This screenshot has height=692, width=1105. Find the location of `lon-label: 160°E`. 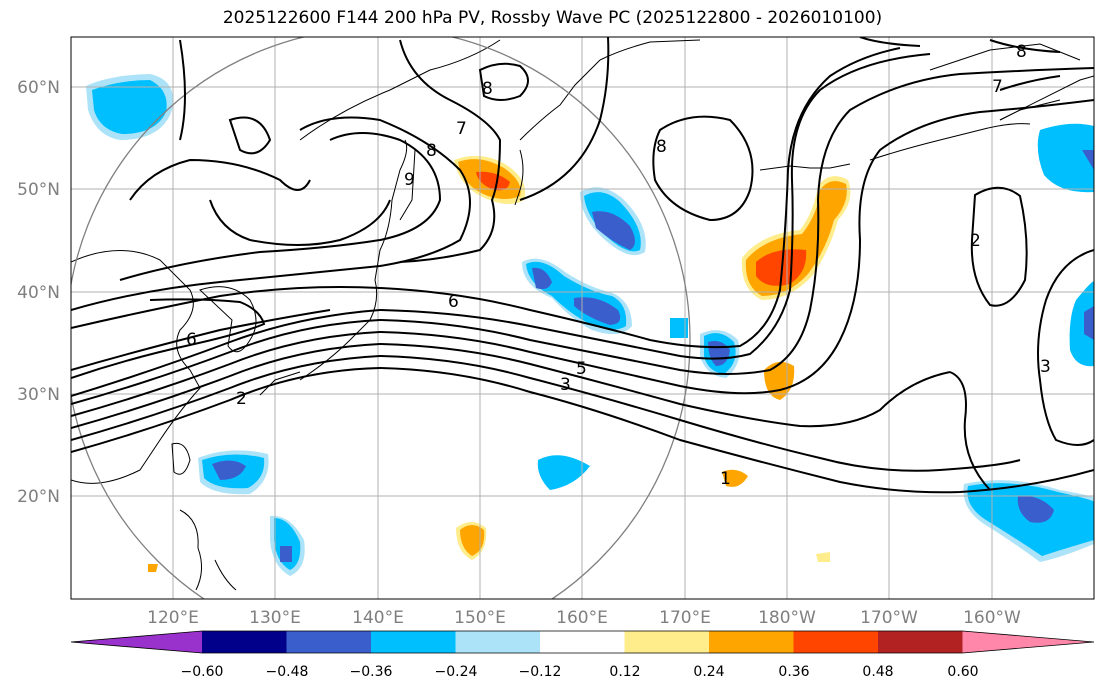

lon-label: 160°E is located at coordinates (582, 618).